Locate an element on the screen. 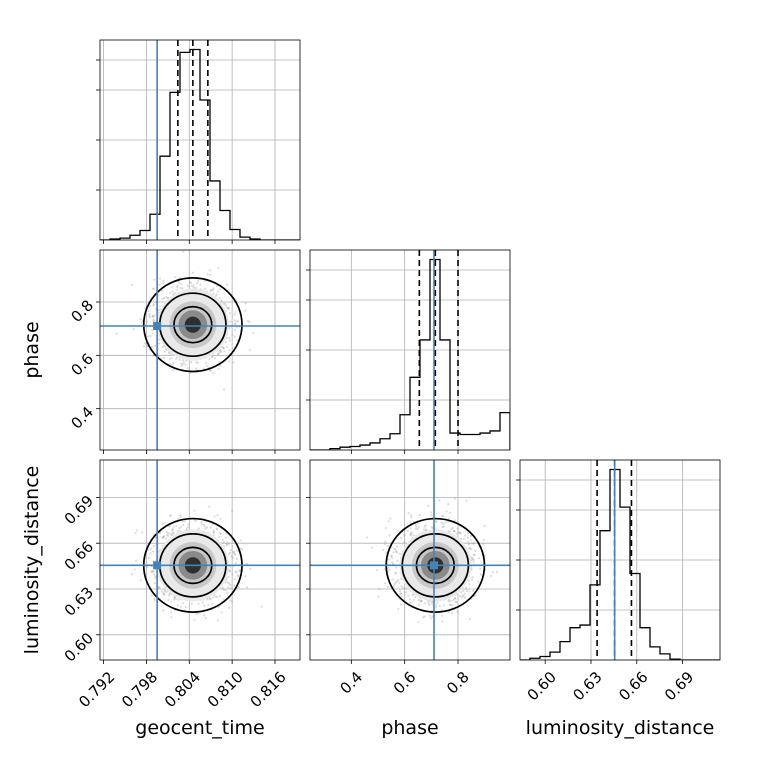 The width and height of the screenshot is (760, 760). y-tick-label: 0.4 is located at coordinates (82, 418).